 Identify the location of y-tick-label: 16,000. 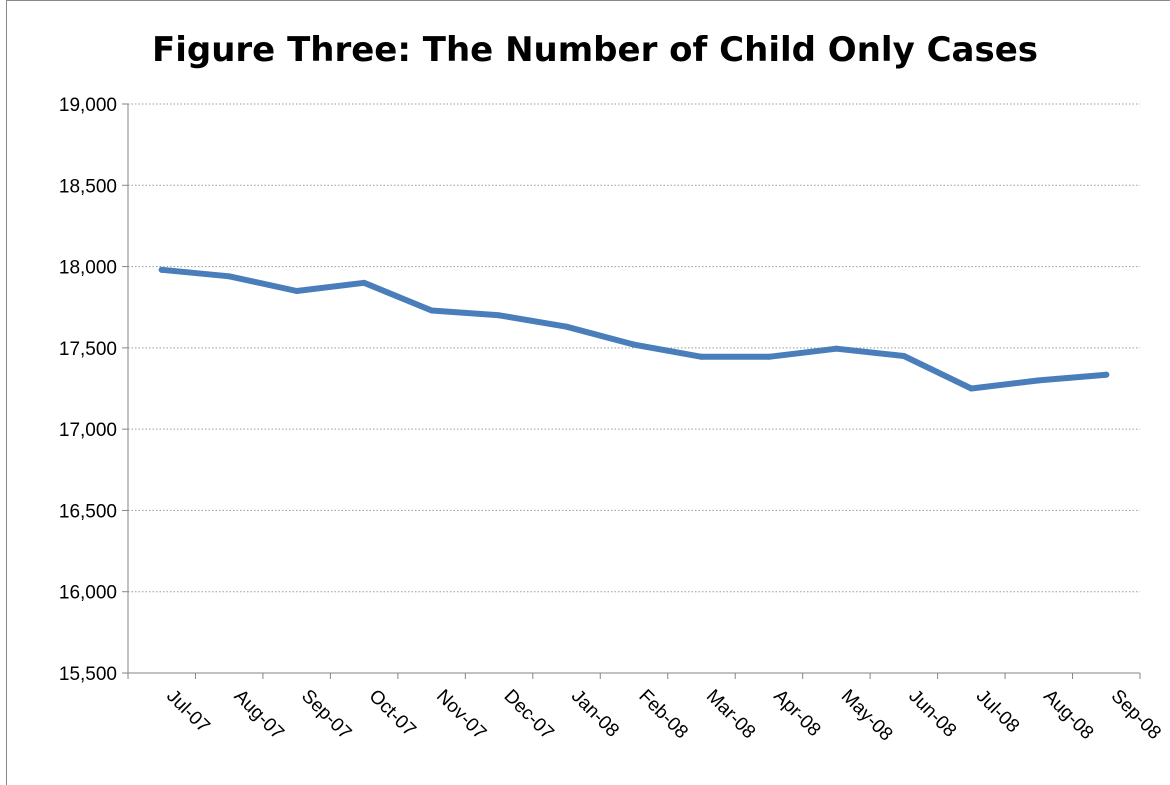
(88, 593).